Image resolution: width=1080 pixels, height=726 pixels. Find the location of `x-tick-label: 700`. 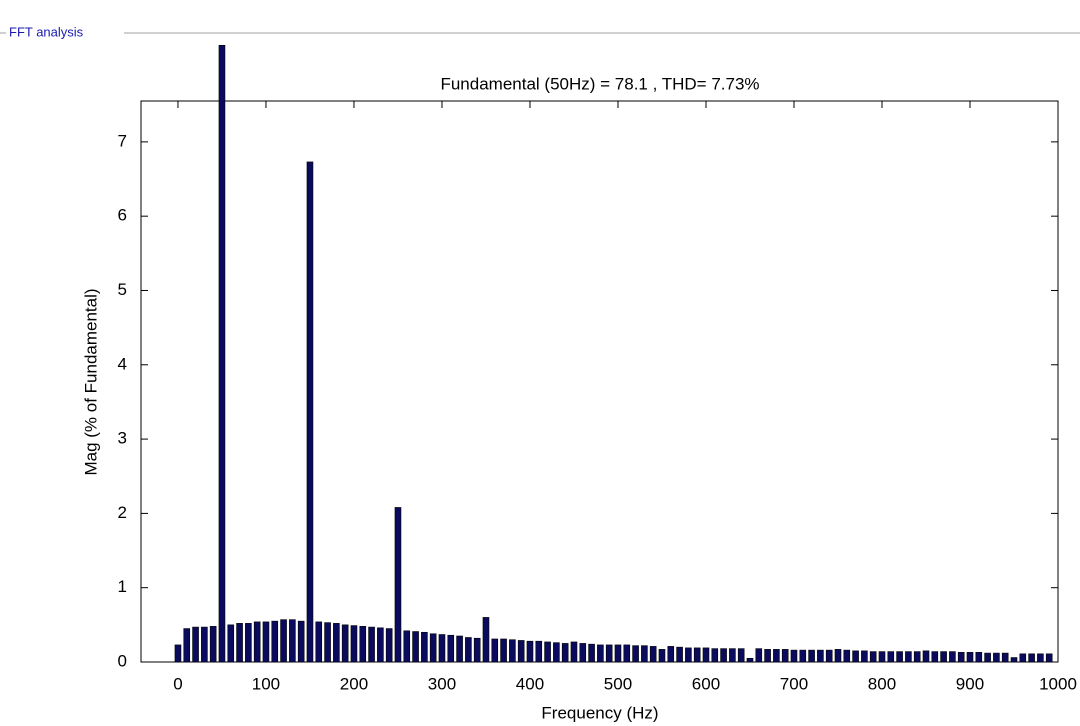

x-tick-label: 700 is located at coordinates (794, 683).